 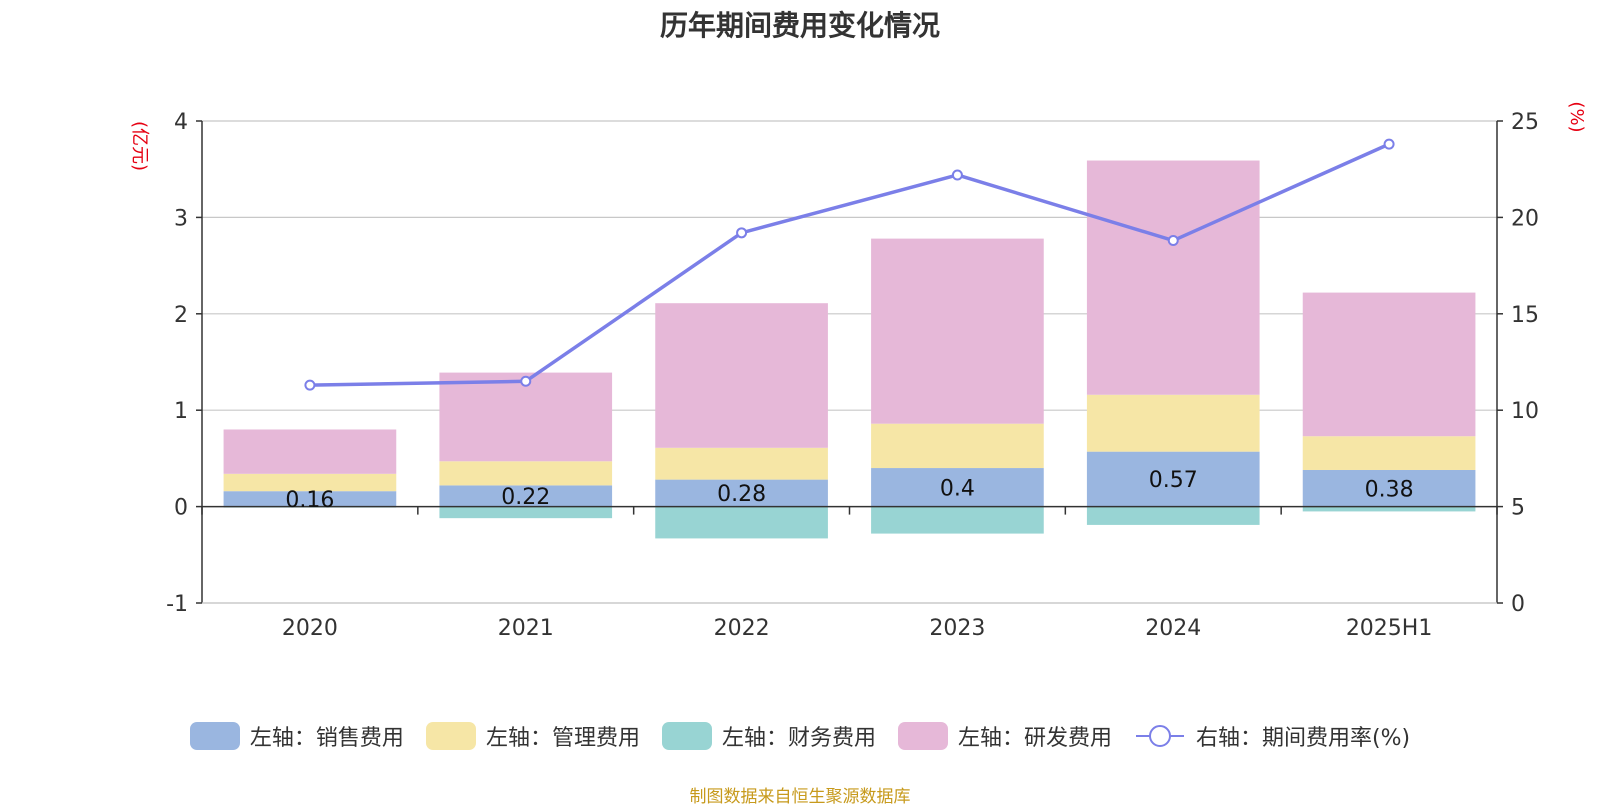 I want to click on legend-swatch-sales, so click(x=214, y=736).